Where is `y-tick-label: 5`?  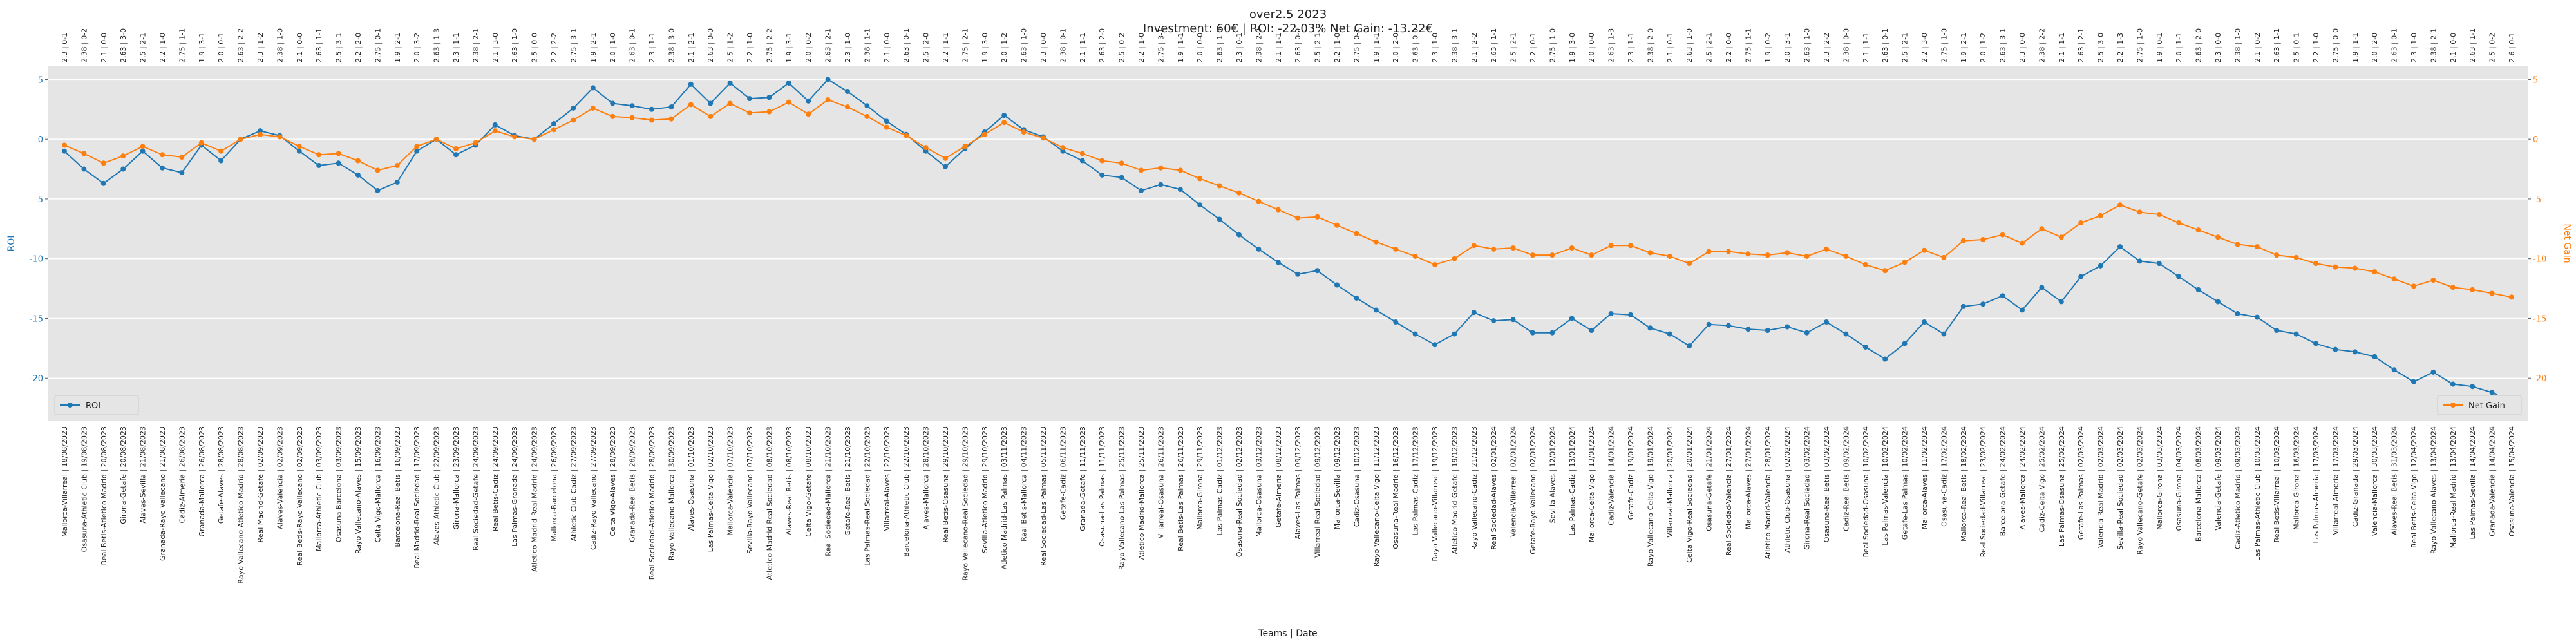 y-tick-label: 5 is located at coordinates (40, 80).